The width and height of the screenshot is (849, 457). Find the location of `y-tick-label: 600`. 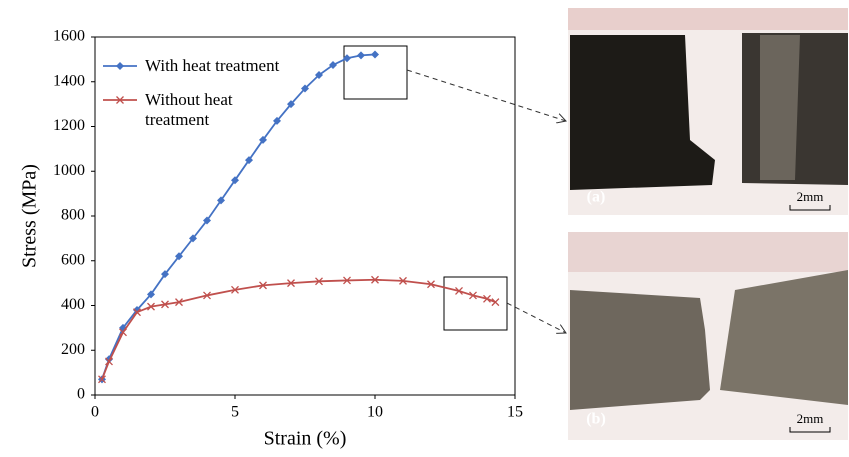

y-tick-label: 600 is located at coordinates (73, 259).